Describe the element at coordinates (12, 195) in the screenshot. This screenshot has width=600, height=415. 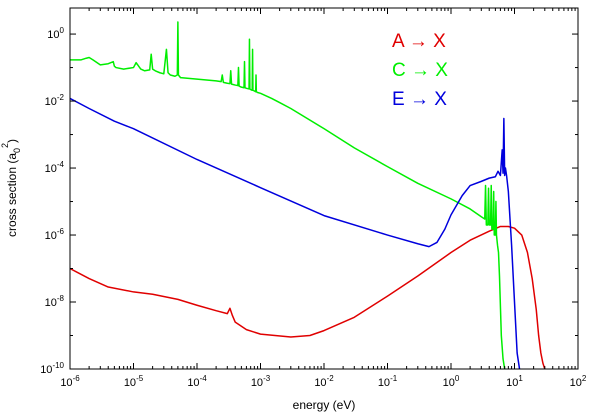
I see `y-axis-label-text: cross section (a` at that location.